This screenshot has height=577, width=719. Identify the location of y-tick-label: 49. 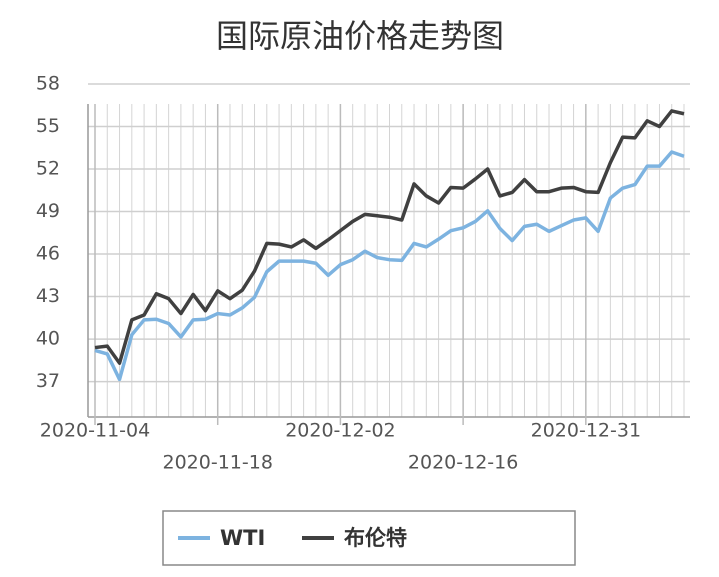
(48, 211).